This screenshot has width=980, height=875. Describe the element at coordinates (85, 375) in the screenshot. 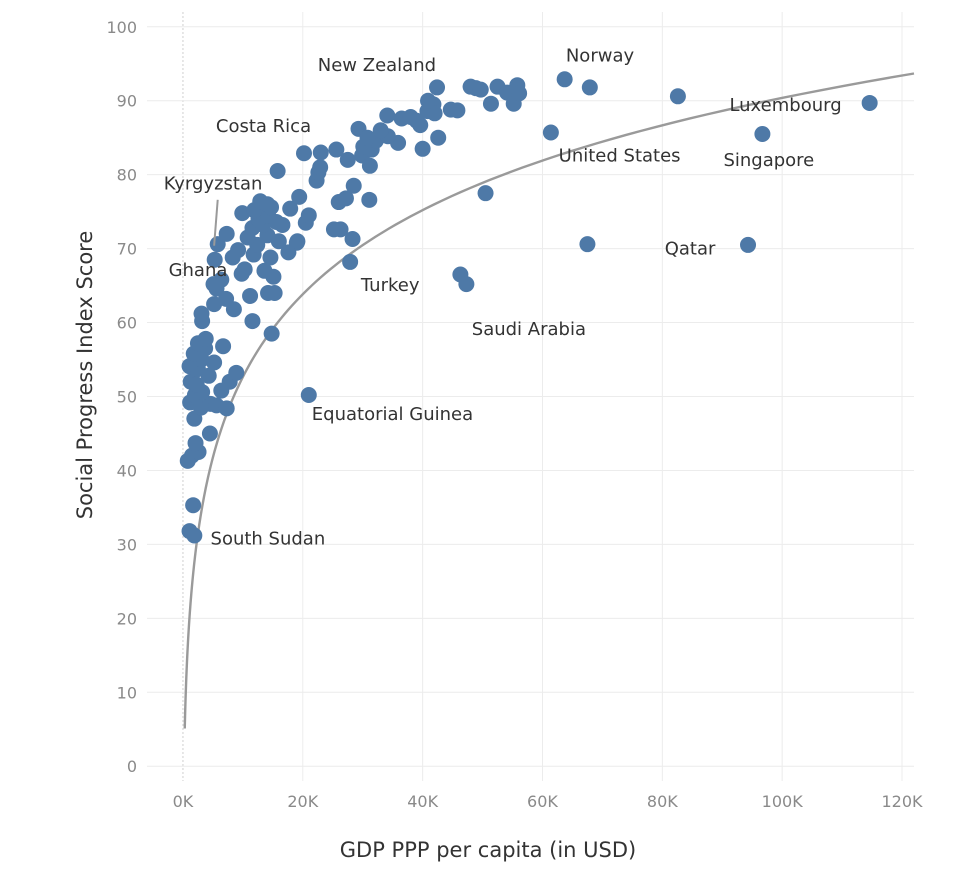

I see `y-axis-title: Social Progress Index Score` at that location.